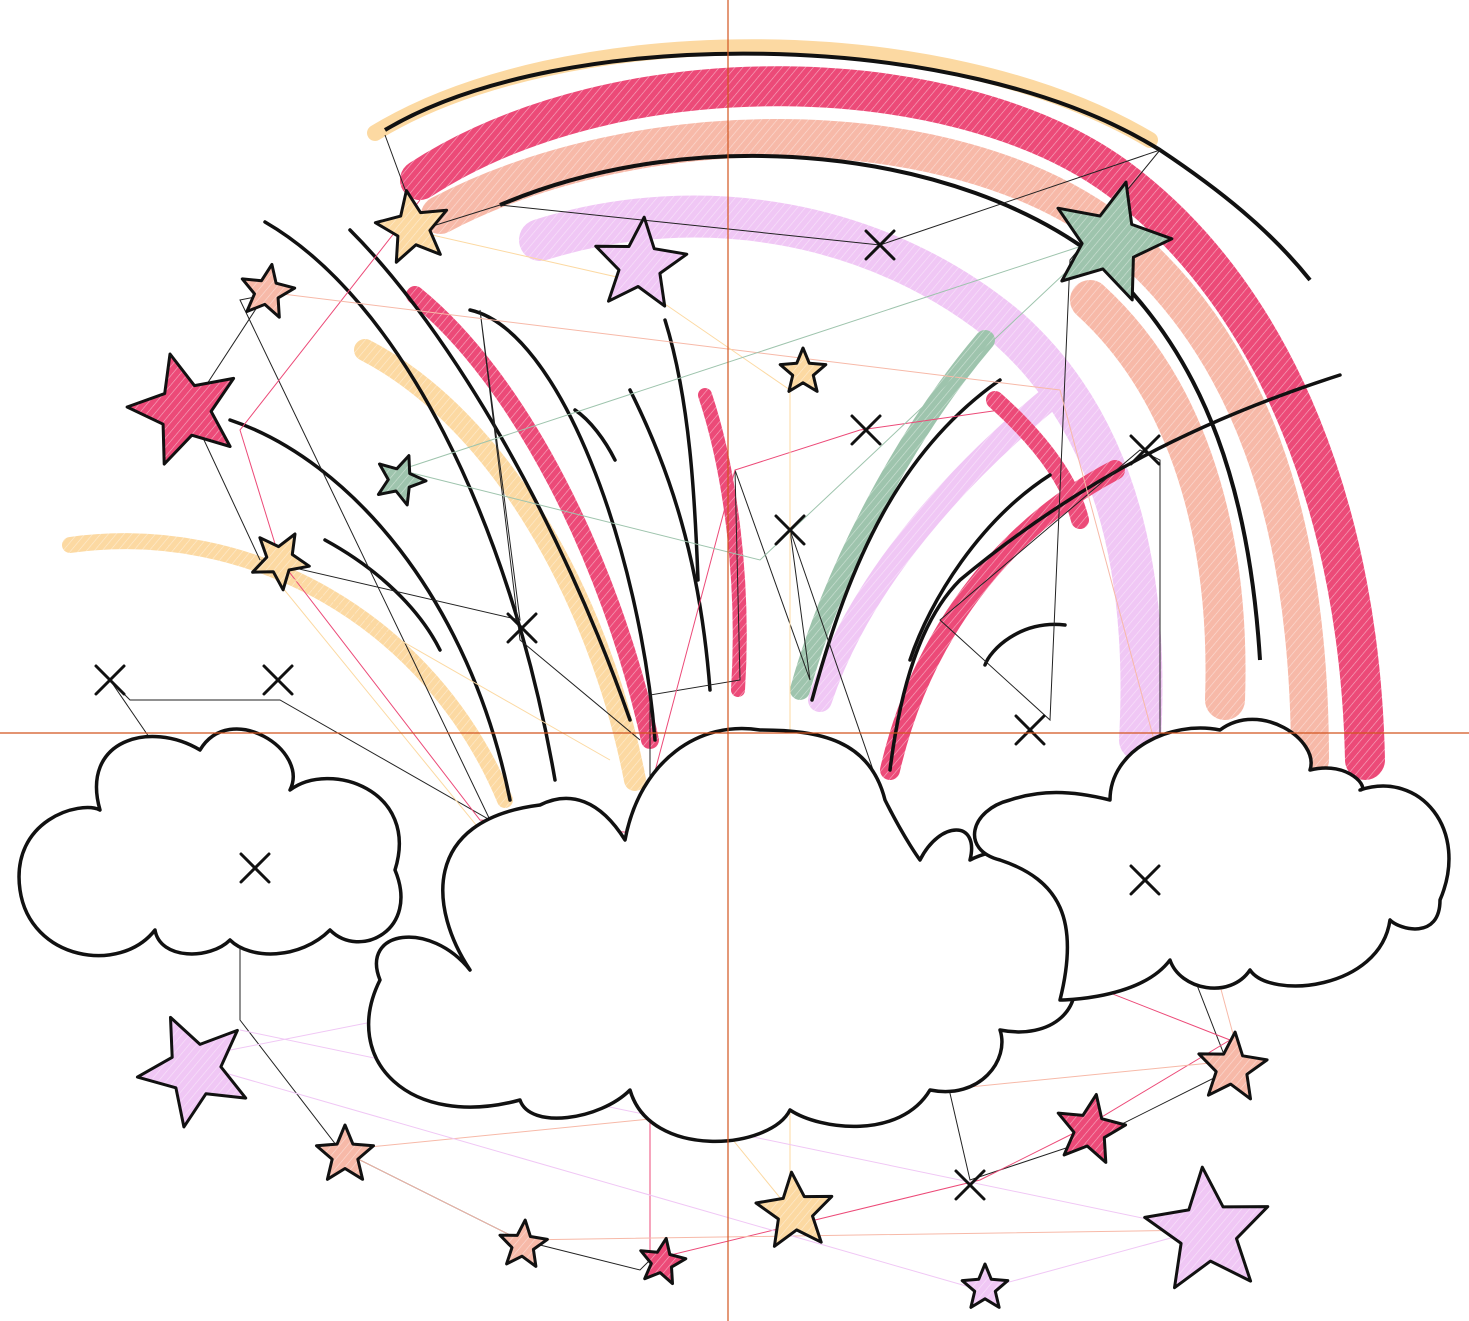 This screenshot has width=1469, height=1321. I want to click on streak-pink-a, so click(532, 517).